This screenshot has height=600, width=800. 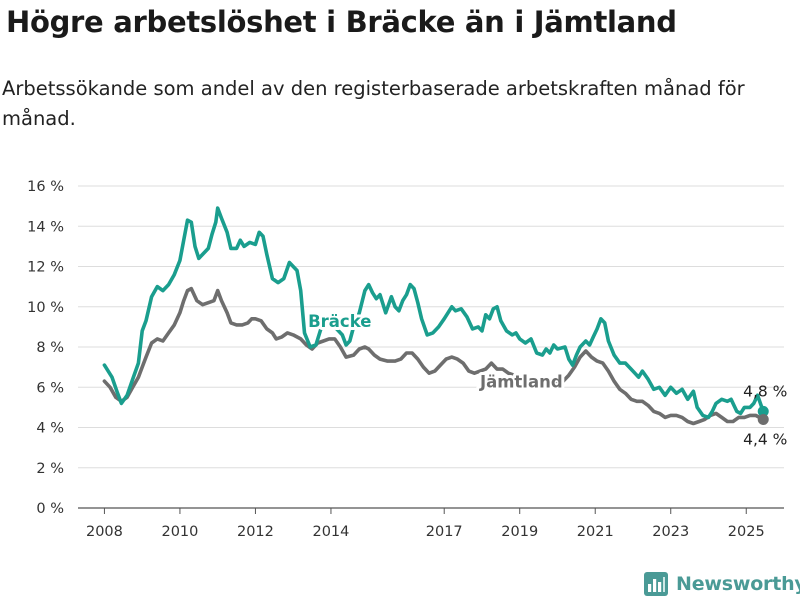 I want to click on series-end-value-label: 4,4 %, so click(x=765, y=439).